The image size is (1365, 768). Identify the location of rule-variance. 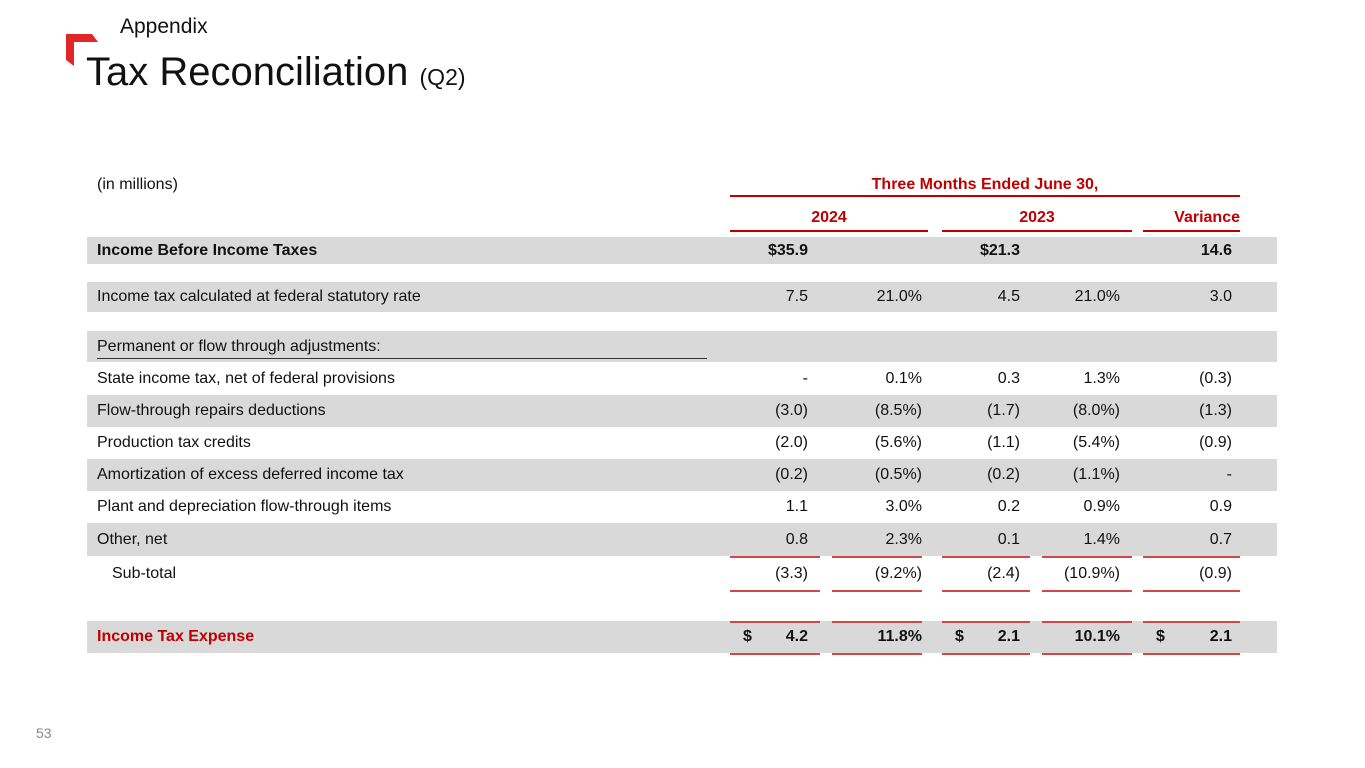
(1191, 231).